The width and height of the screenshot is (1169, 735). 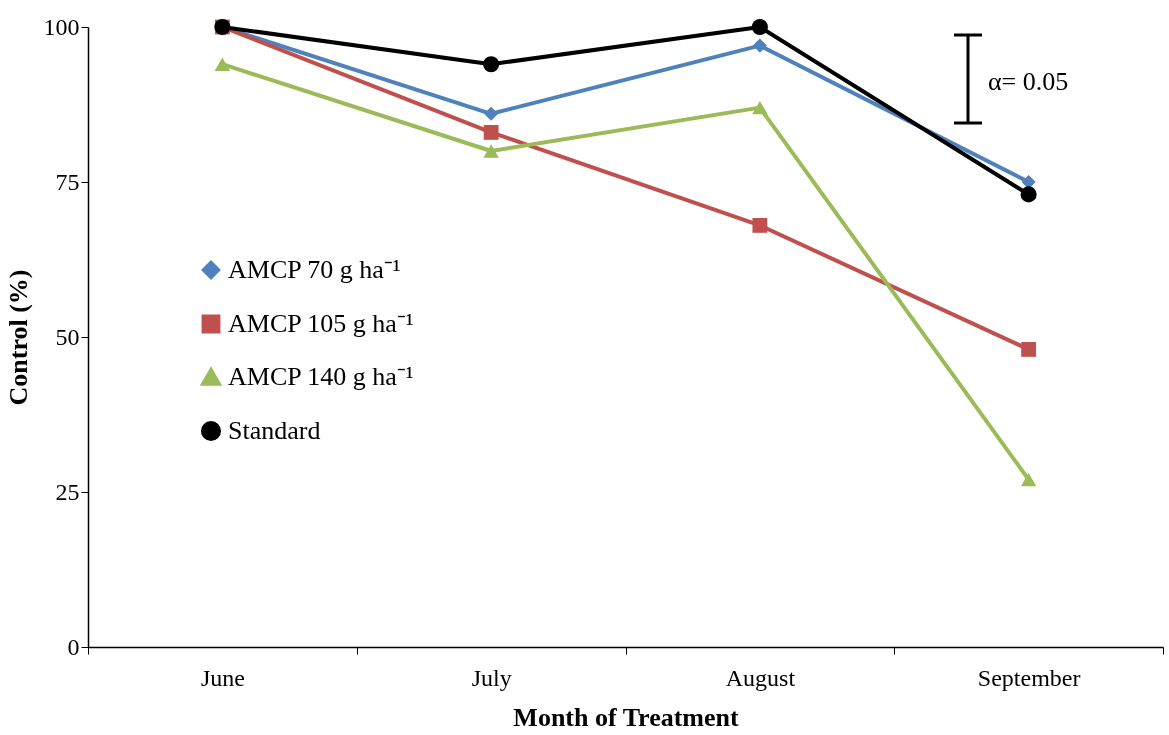 What do you see at coordinates (73, 646) in the screenshot?
I see `y-tick-label: 0` at bounding box center [73, 646].